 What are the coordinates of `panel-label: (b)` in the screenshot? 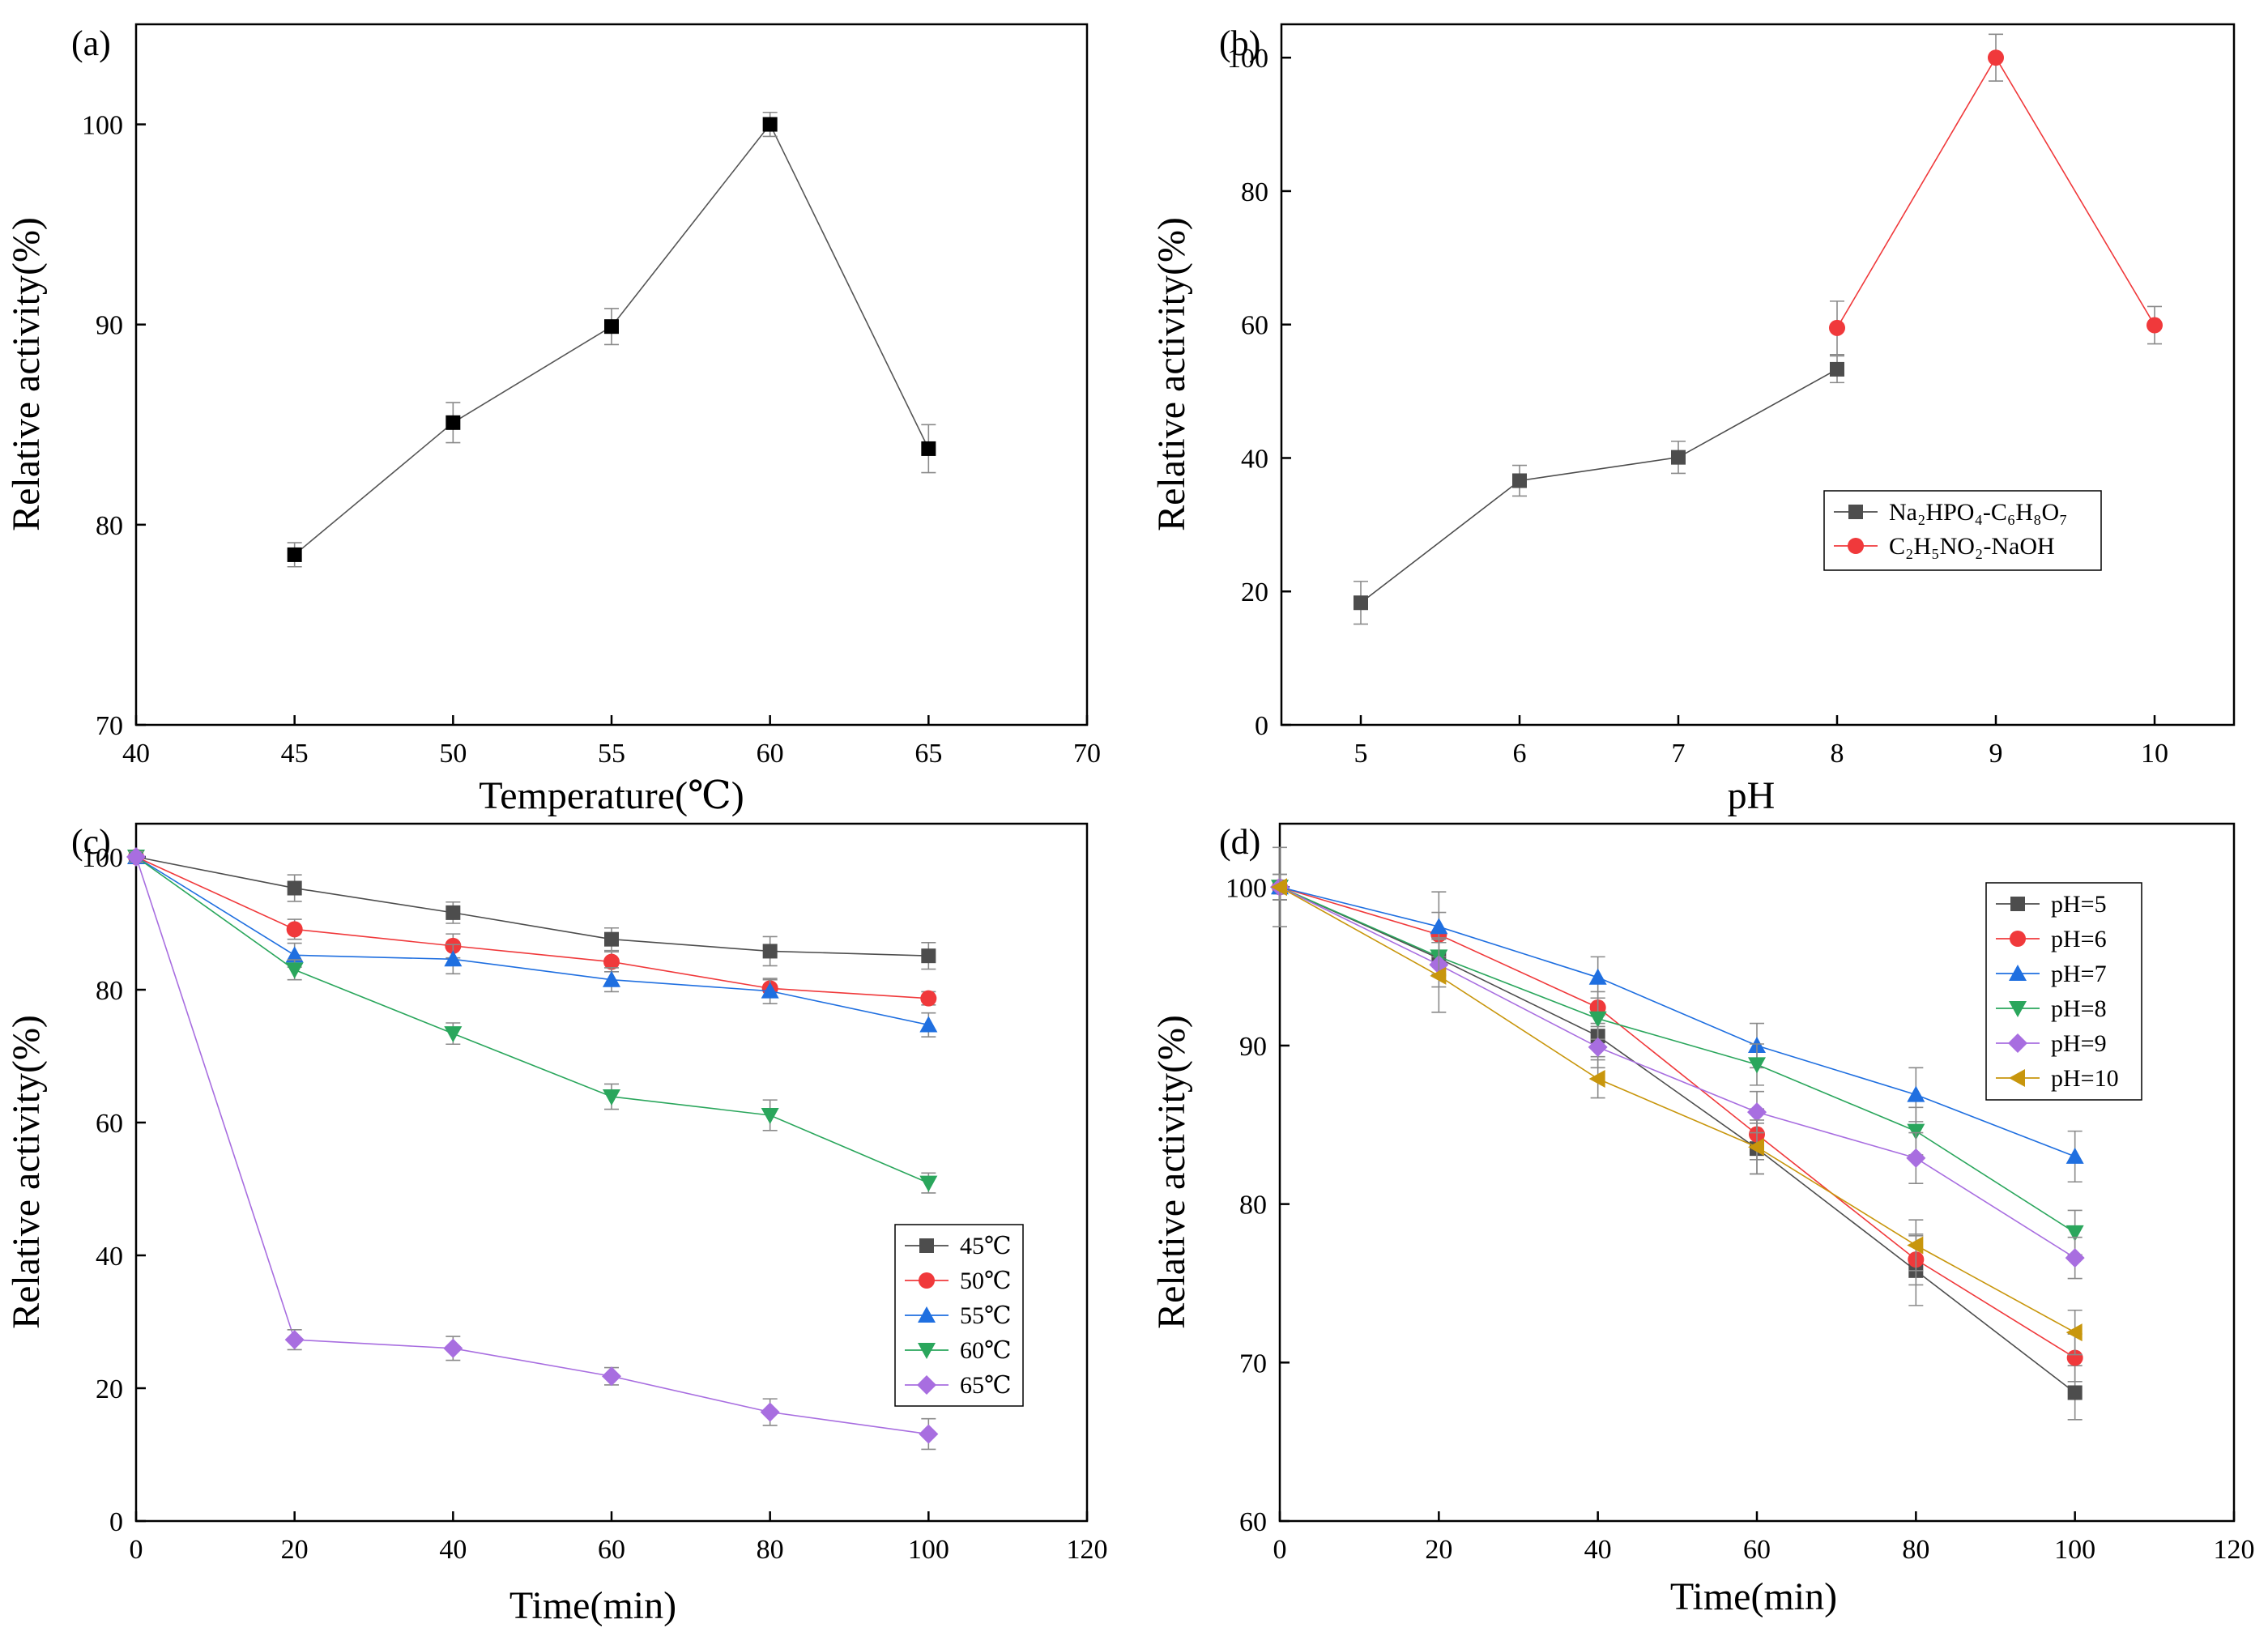 It's located at (1239, 43).